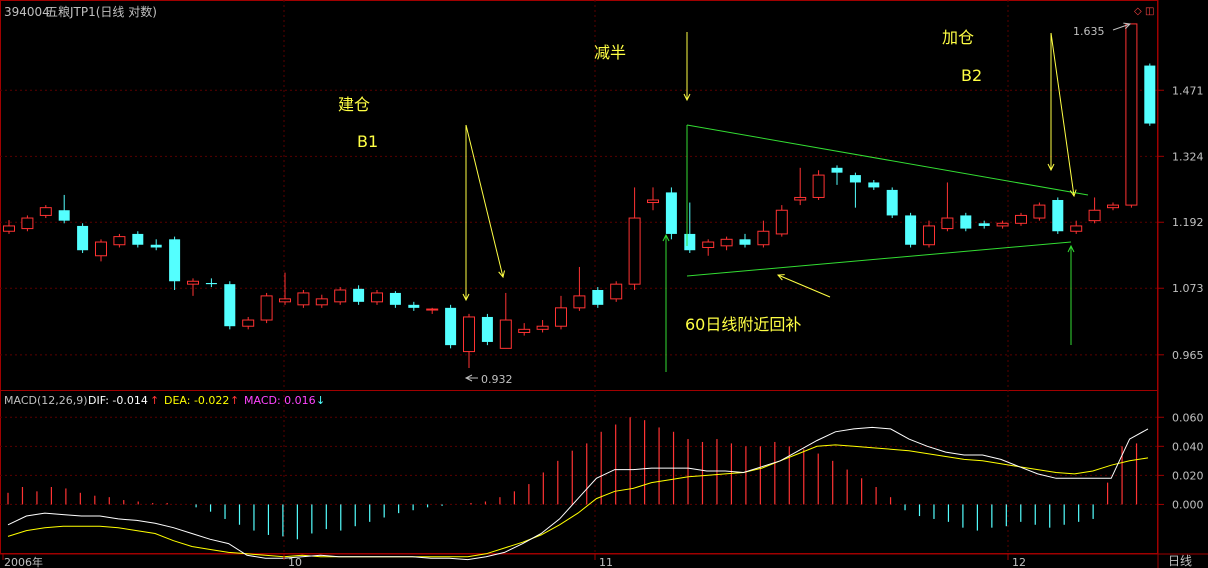  I want to click on restore-icon: ◫, so click(1149, 11).